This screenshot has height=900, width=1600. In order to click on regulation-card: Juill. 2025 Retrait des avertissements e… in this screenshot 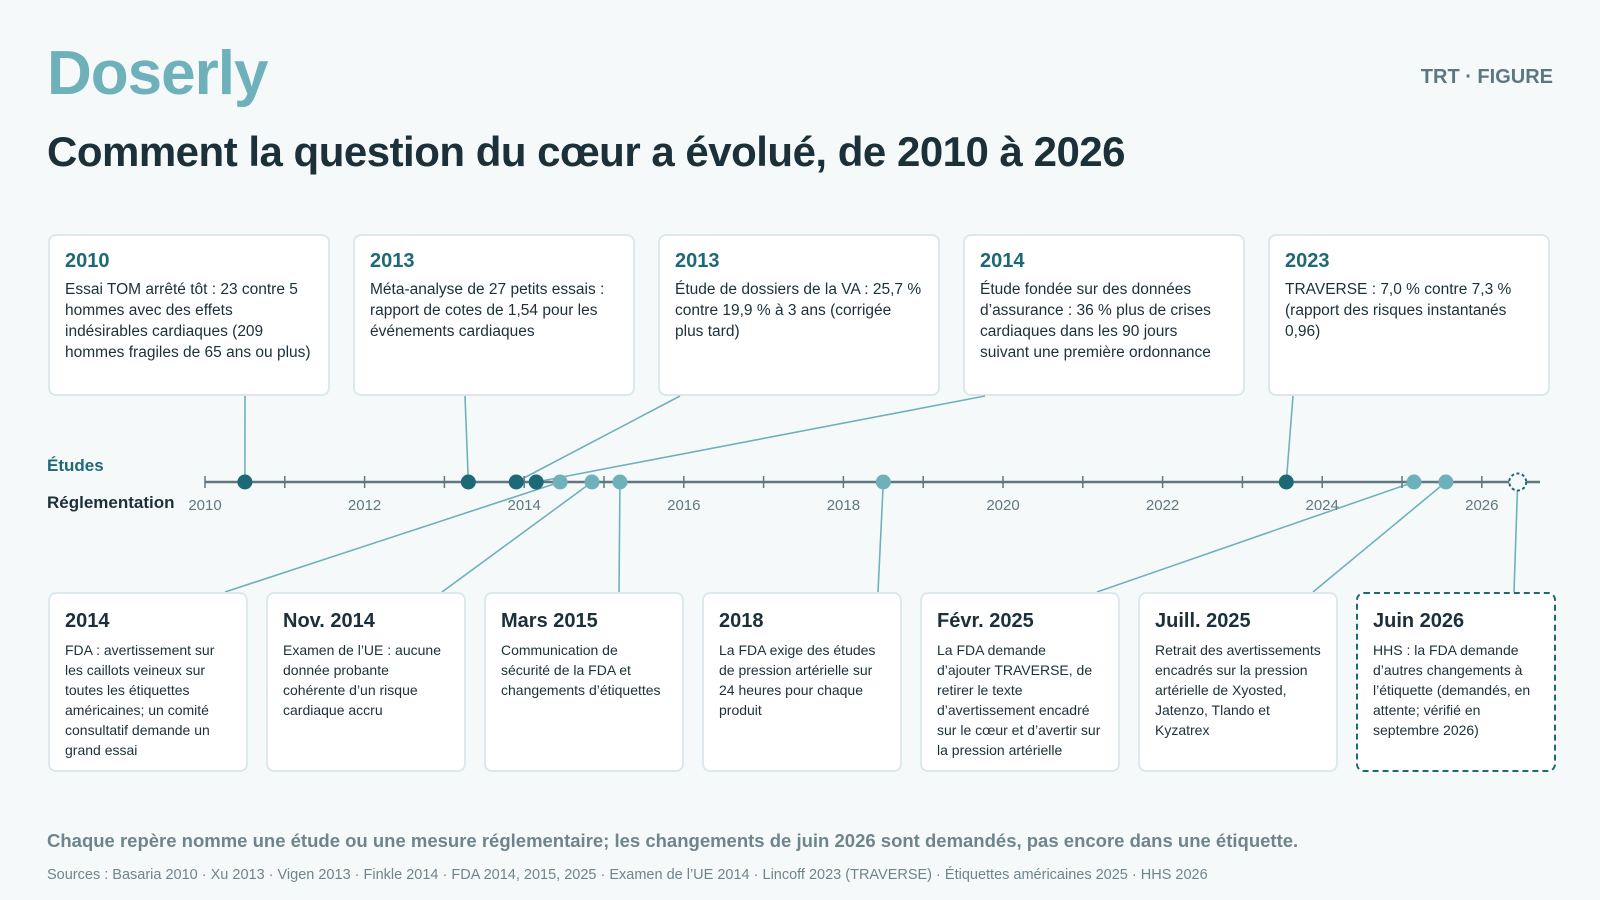, I will do `click(1238, 682)`.